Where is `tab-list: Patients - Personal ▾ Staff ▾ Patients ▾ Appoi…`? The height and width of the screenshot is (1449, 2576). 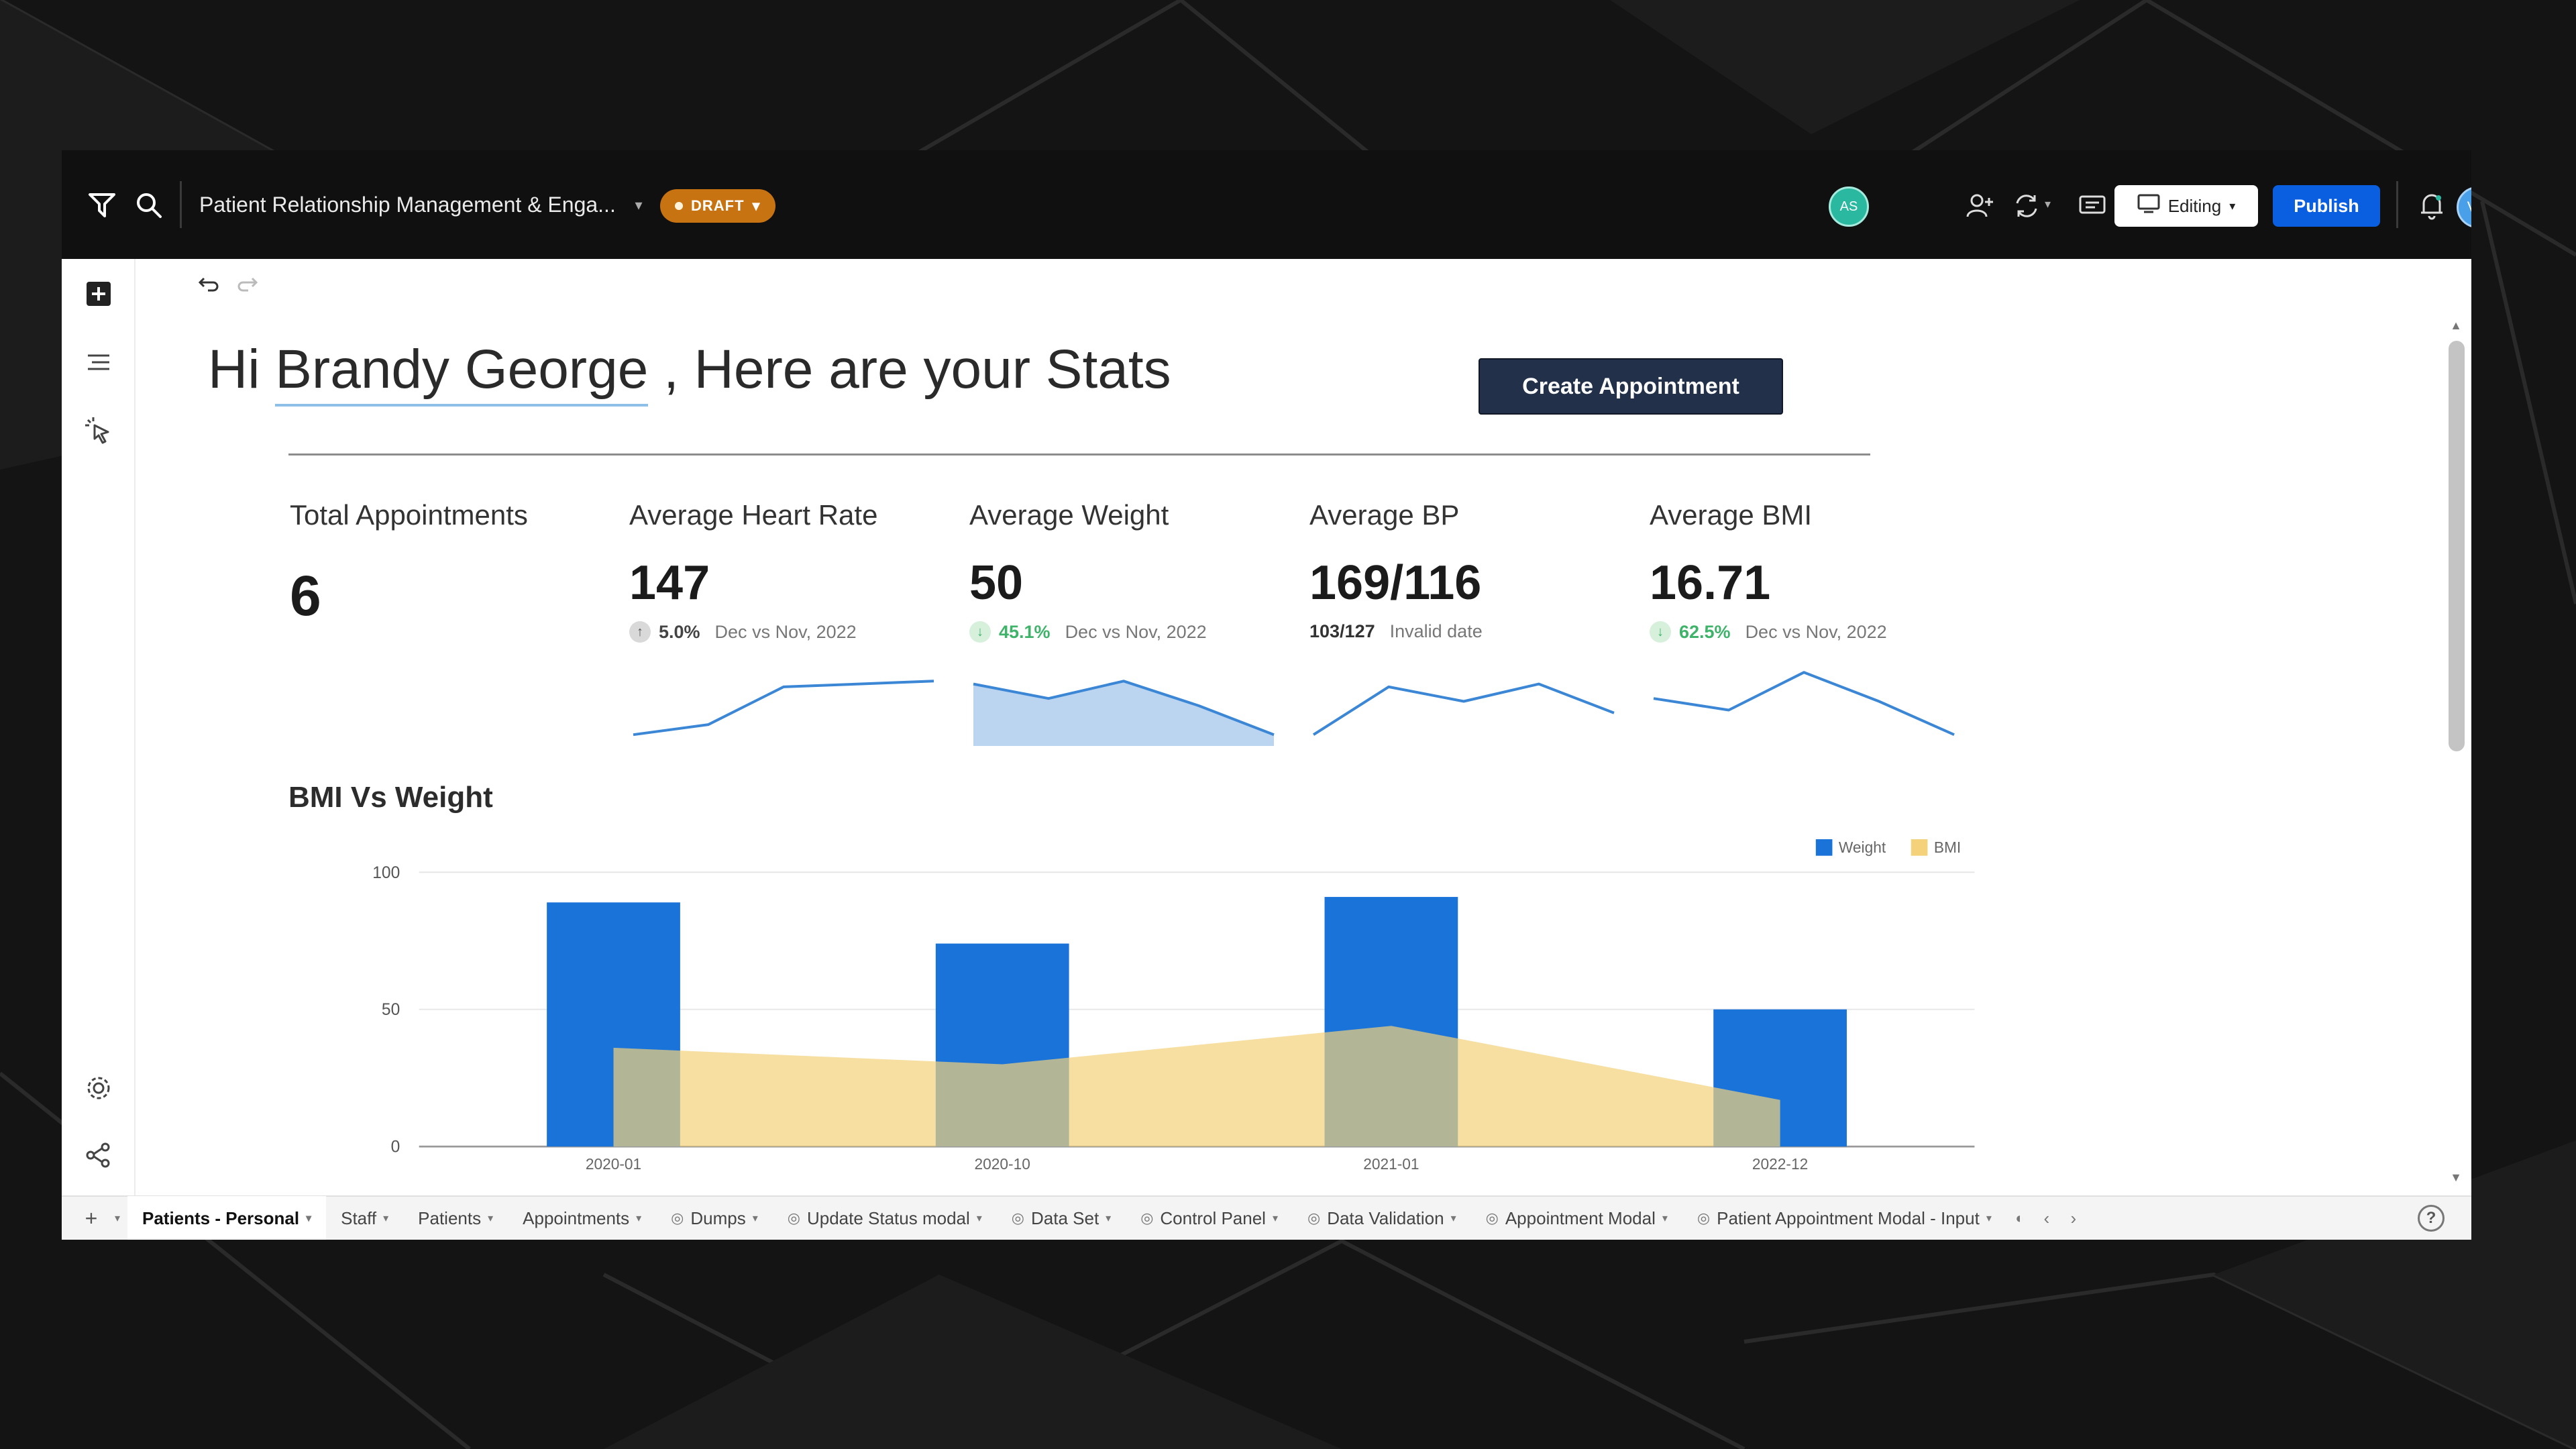 tab-list: Patients - Personal ▾ Staff ▾ Patients ▾ Appoi… is located at coordinates (1066, 1218).